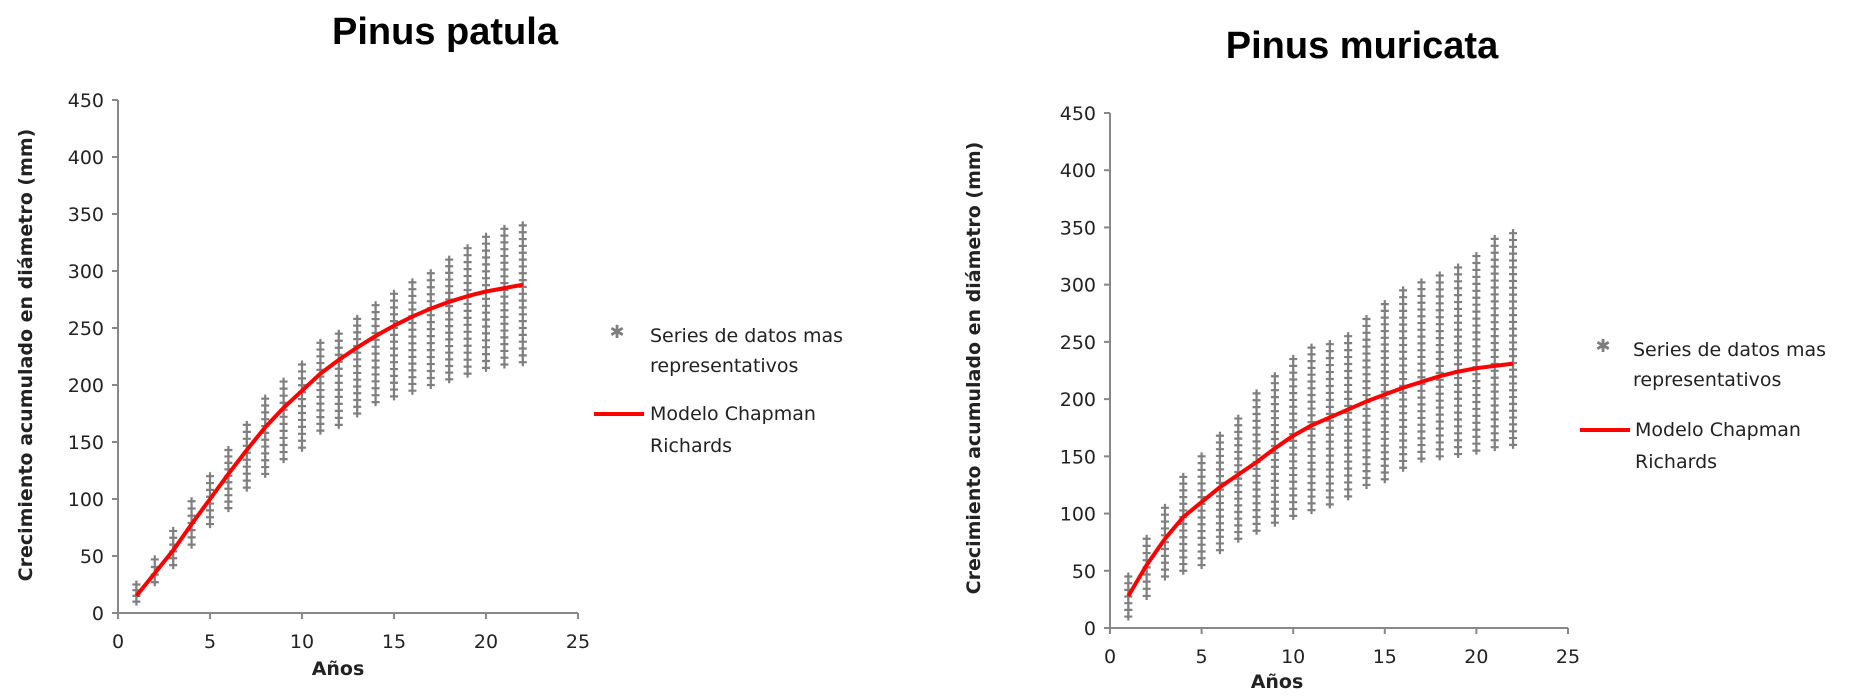 The height and width of the screenshot is (699, 1858). What do you see at coordinates (974, 368) in the screenshot?
I see `y-axis-label: Crecimiento acumulado en diámetro (mm)` at bounding box center [974, 368].